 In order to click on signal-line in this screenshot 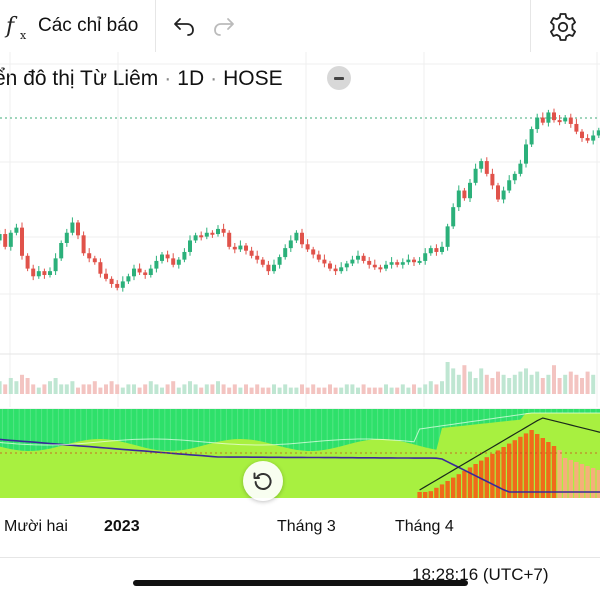, I will do `click(509, 454)`.